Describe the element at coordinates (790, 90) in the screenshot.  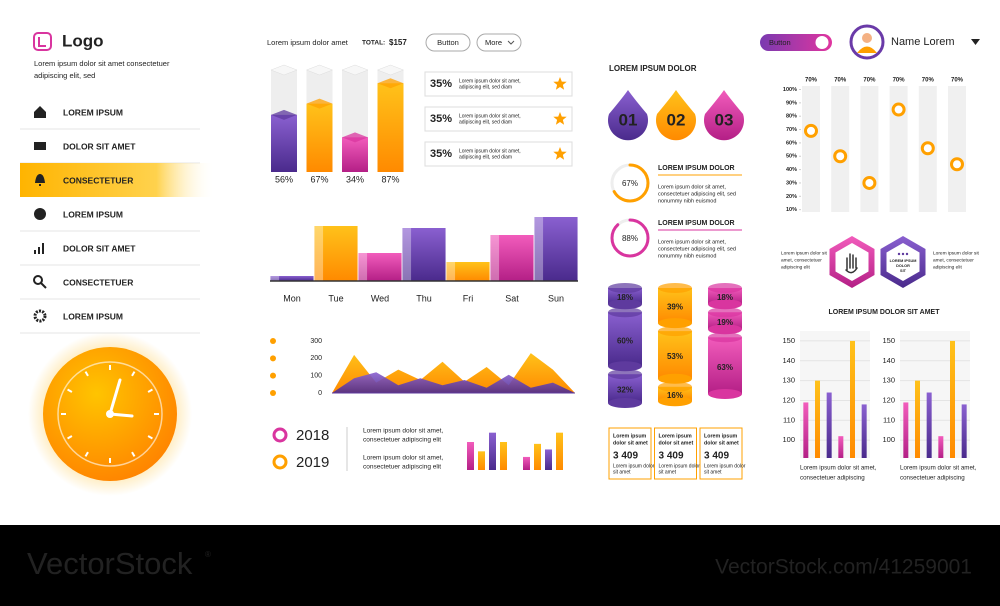
I see `y-tick-label: 100%` at that location.